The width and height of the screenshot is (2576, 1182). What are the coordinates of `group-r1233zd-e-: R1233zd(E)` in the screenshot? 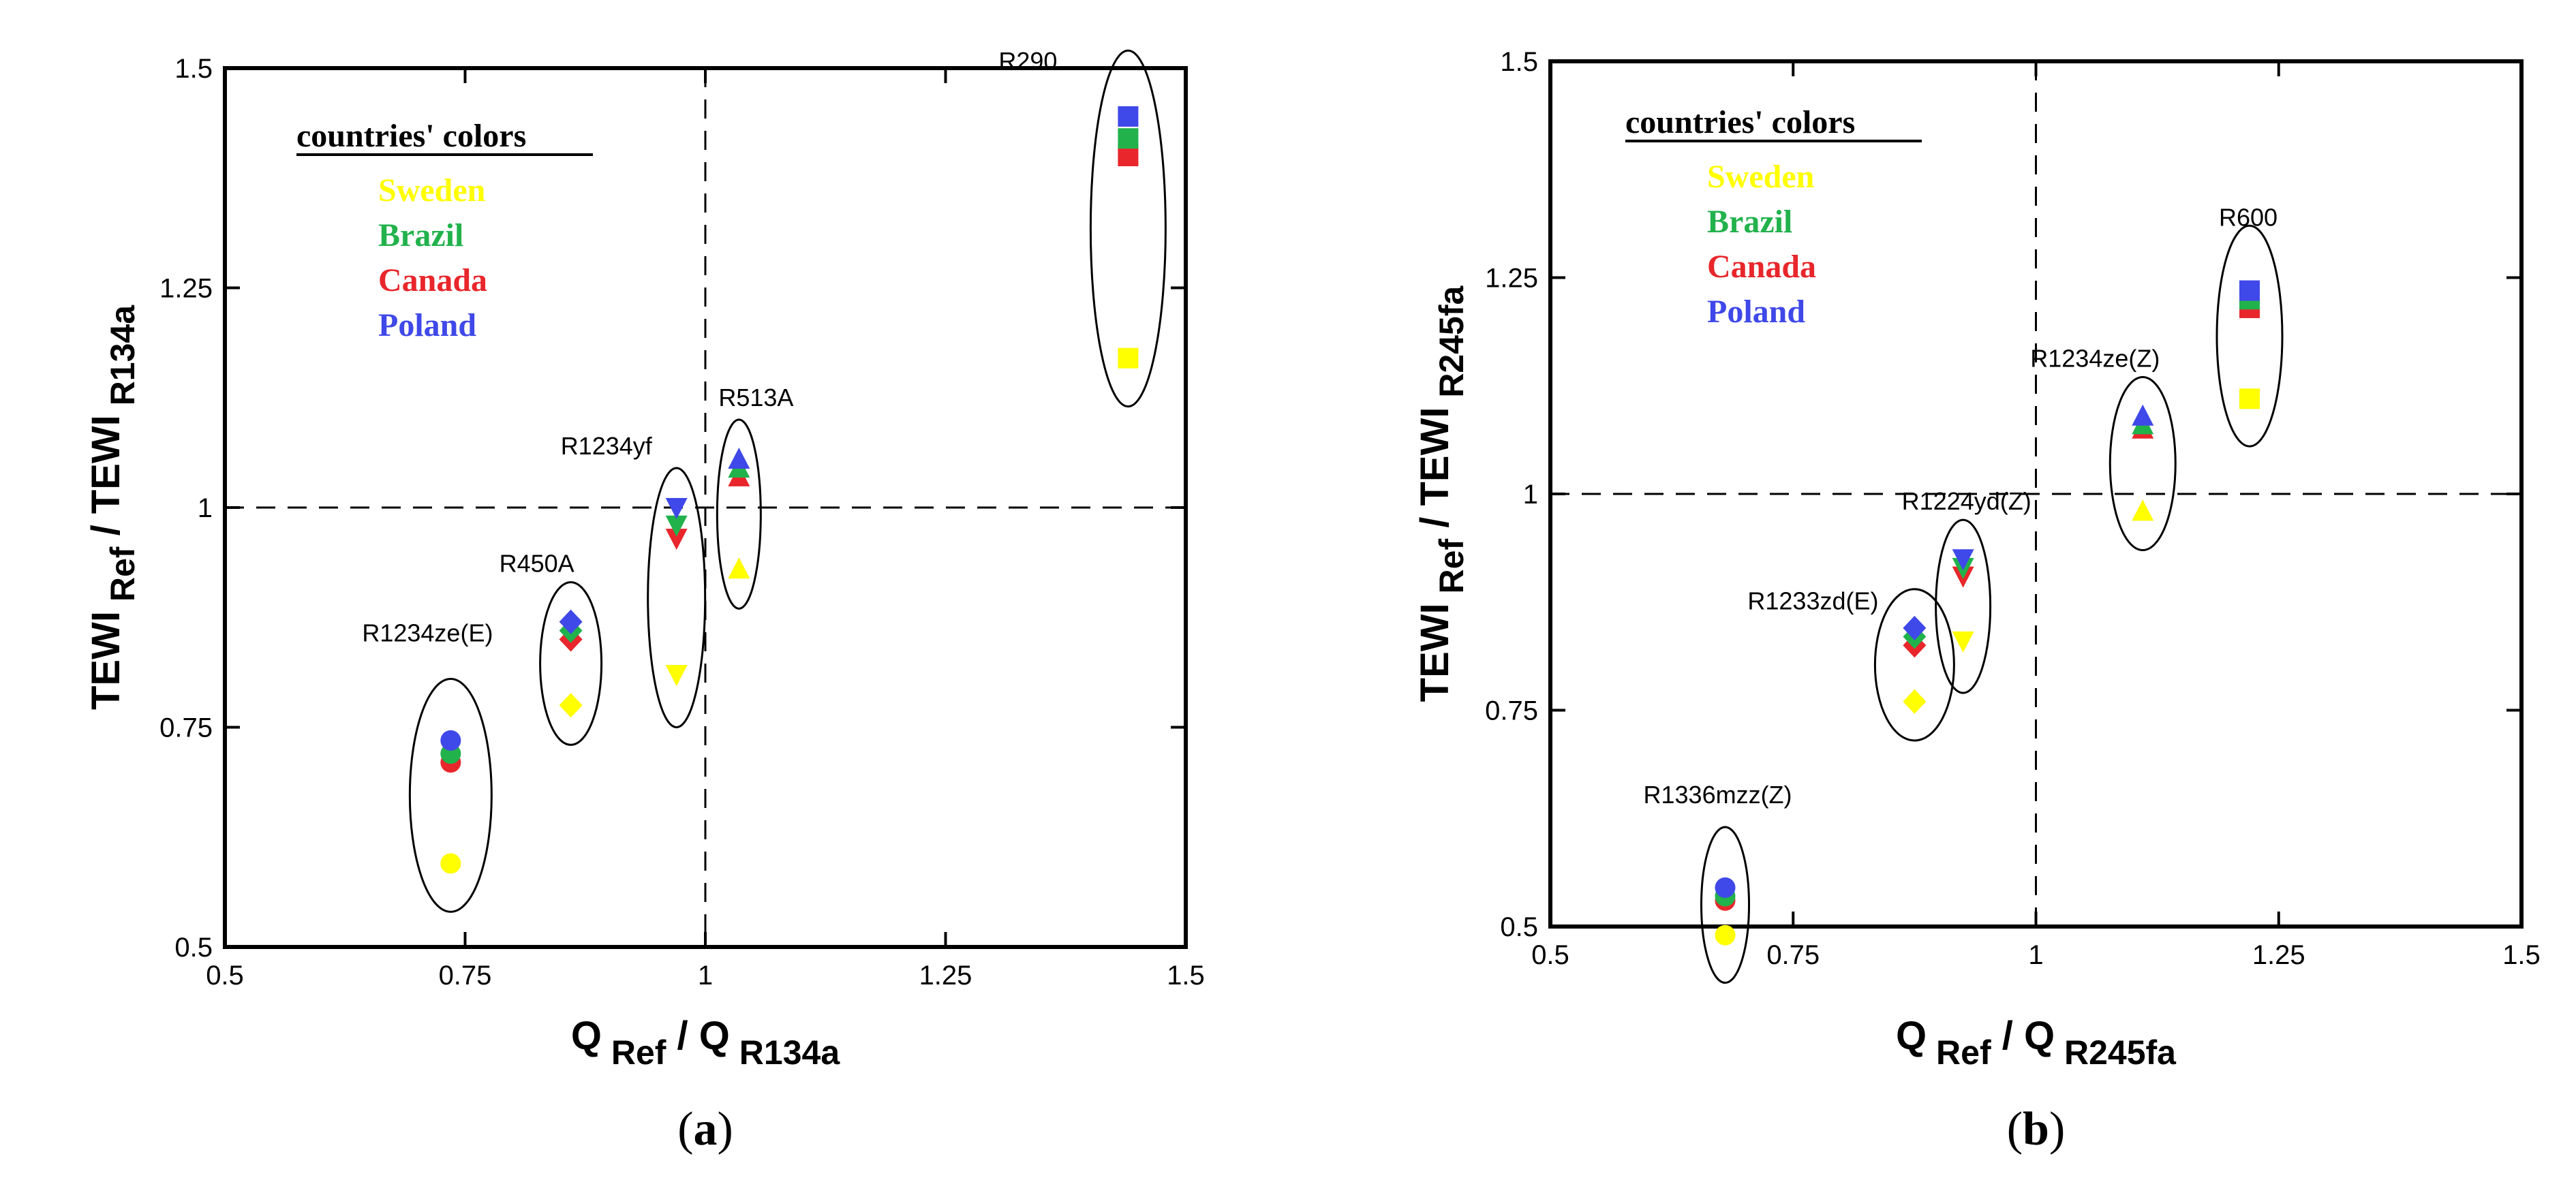 It's located at (1851, 664).